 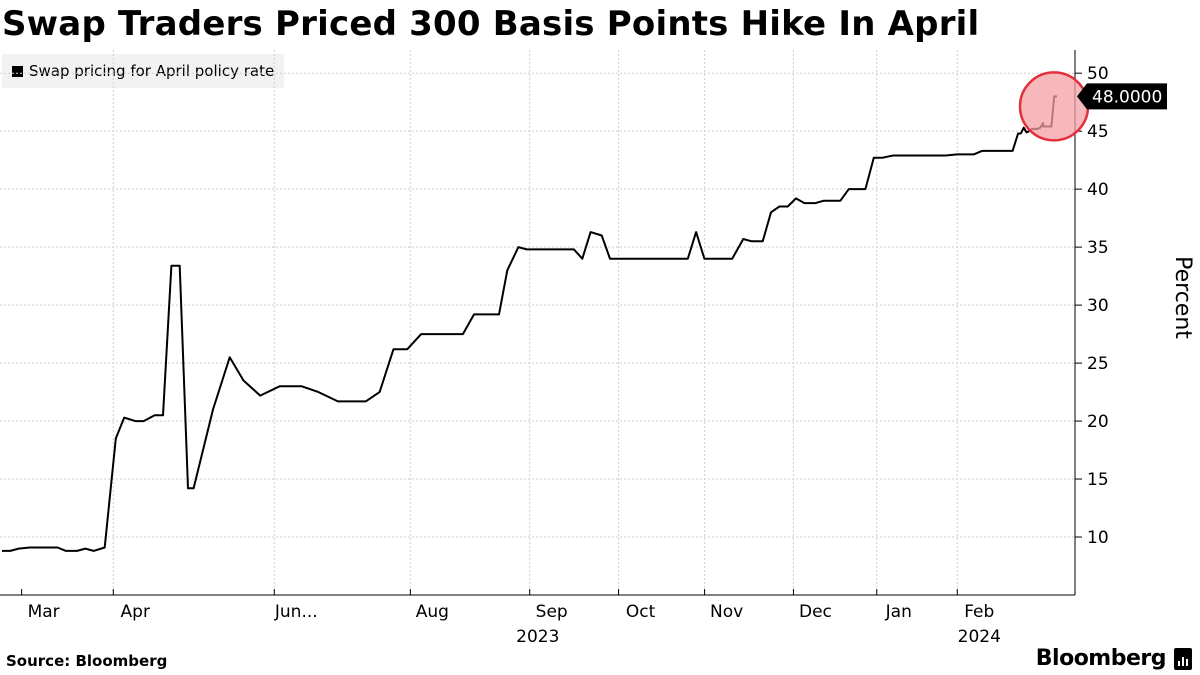 I want to click on y-tick-label: 40, so click(x=1098, y=190).